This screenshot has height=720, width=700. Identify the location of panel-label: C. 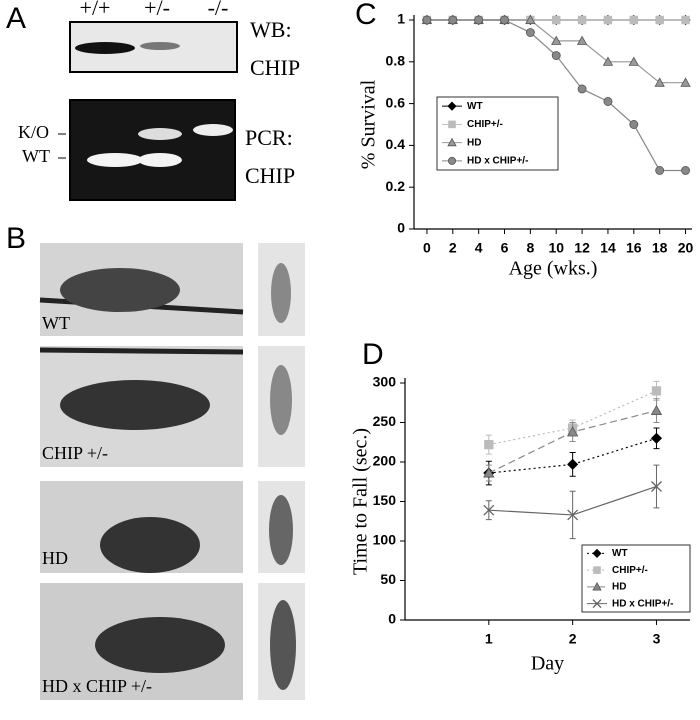
(366, 15).